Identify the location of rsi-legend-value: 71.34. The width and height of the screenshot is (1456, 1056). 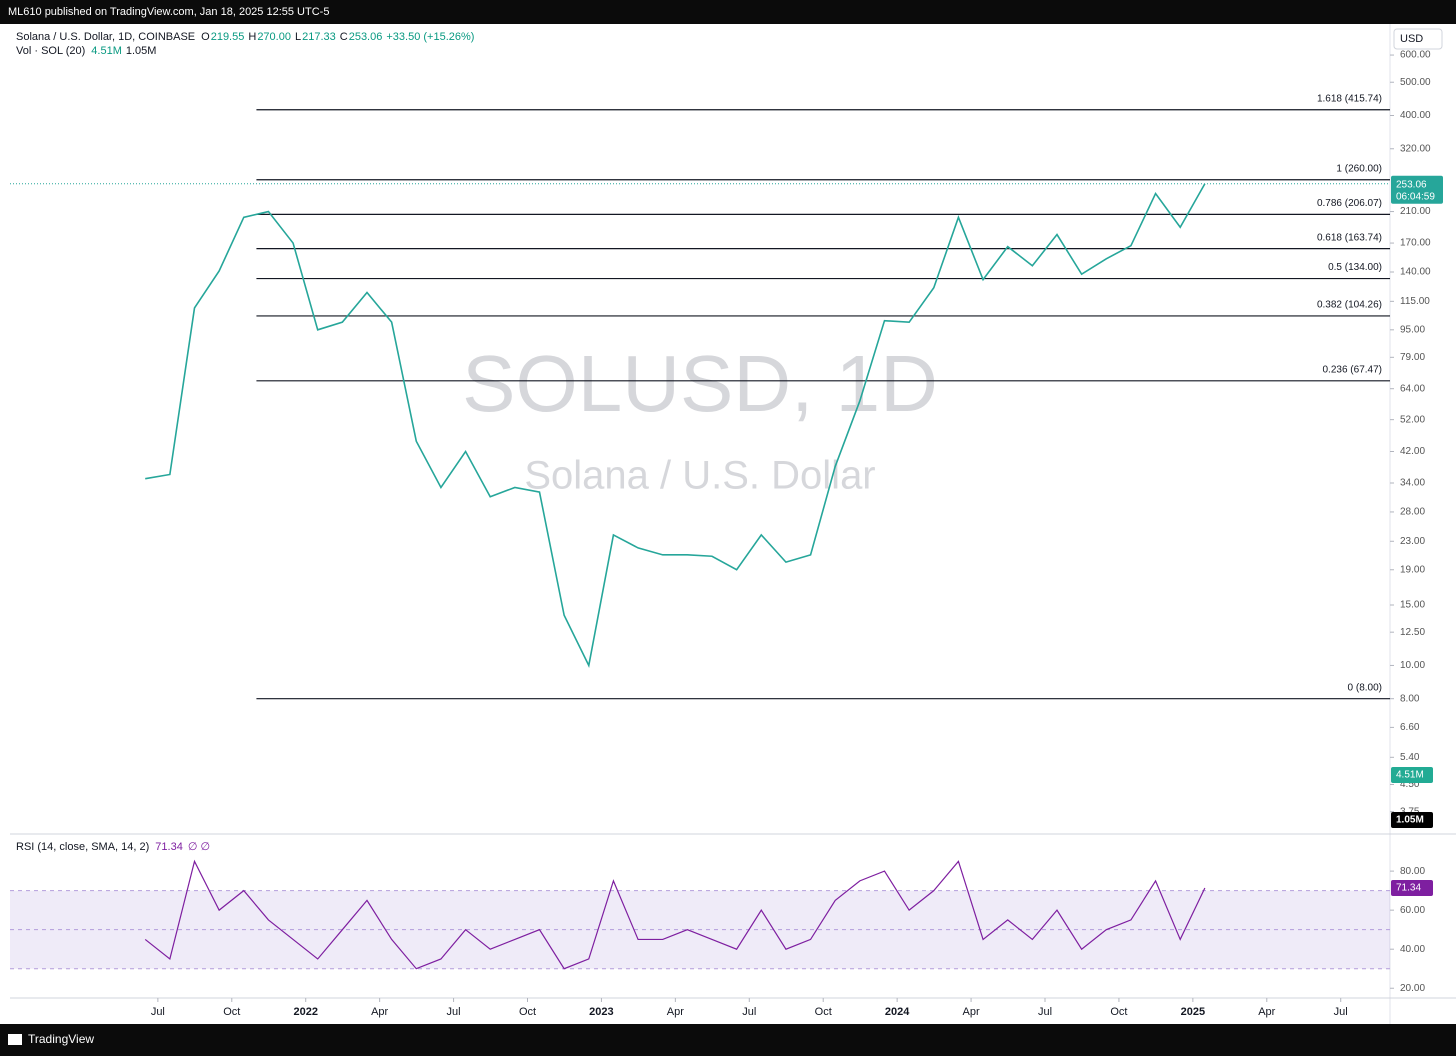
(169, 847).